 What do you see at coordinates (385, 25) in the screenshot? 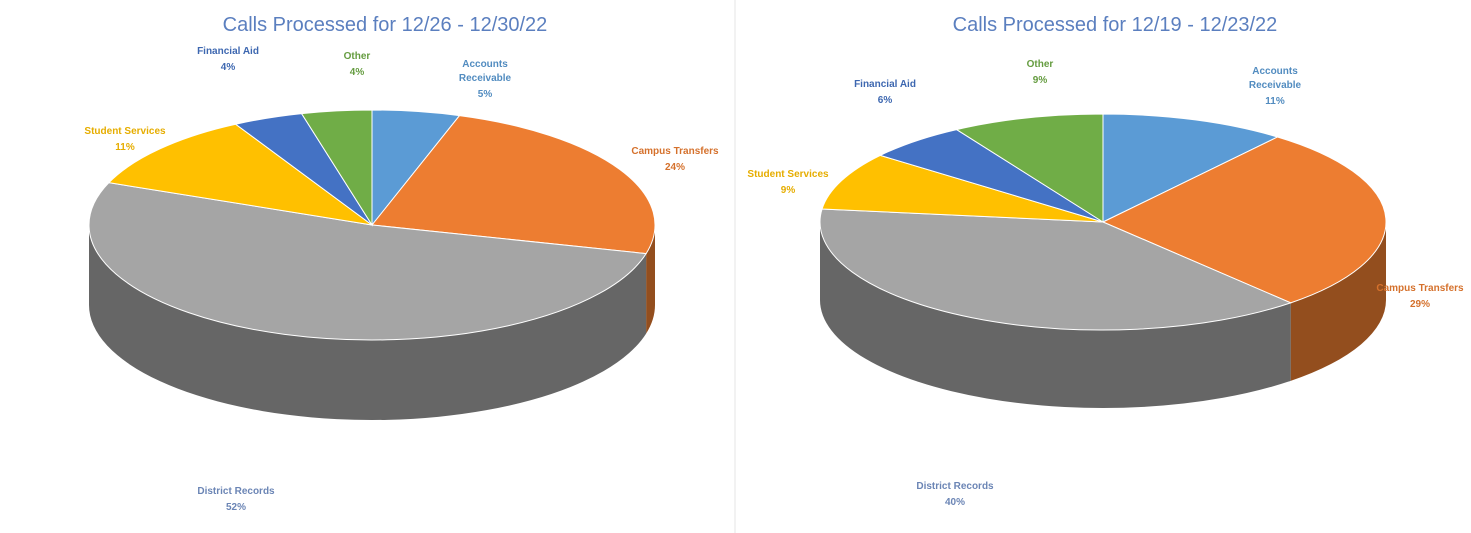
I see `chart-title: Calls Processed for 12/26 - 12/30/22` at bounding box center [385, 25].